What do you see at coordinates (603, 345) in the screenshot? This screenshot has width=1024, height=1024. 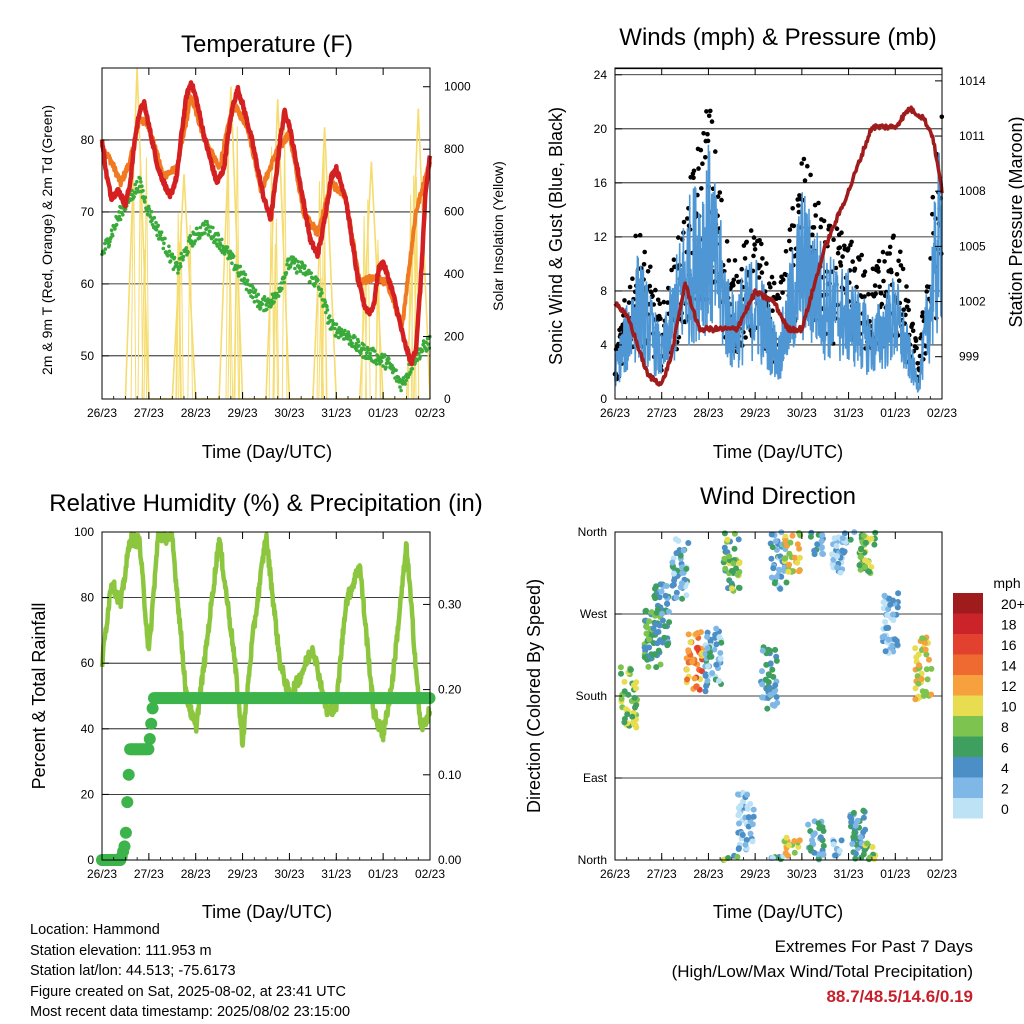 I see `y-tick-label: 4` at bounding box center [603, 345].